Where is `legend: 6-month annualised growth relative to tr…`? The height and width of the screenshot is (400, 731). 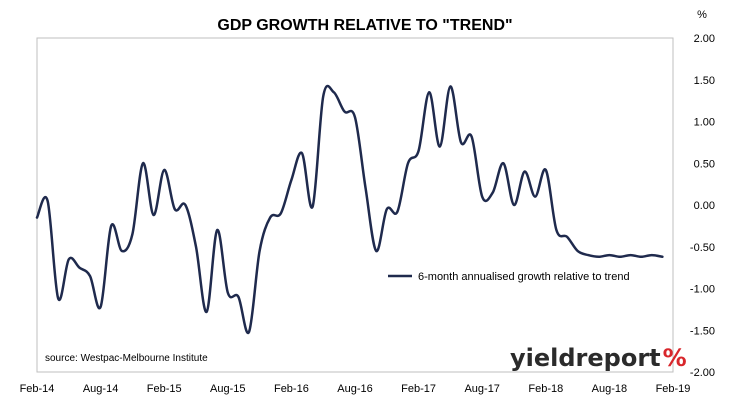 legend: 6-month annualised growth relative to tr… is located at coordinates (509, 277).